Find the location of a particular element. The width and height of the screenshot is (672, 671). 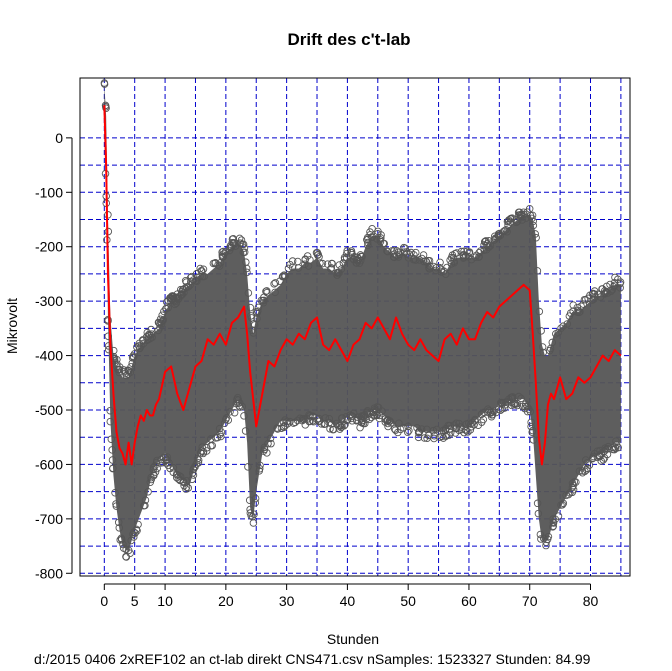

chart-title: Drift des c't-lab is located at coordinates (348, 39).